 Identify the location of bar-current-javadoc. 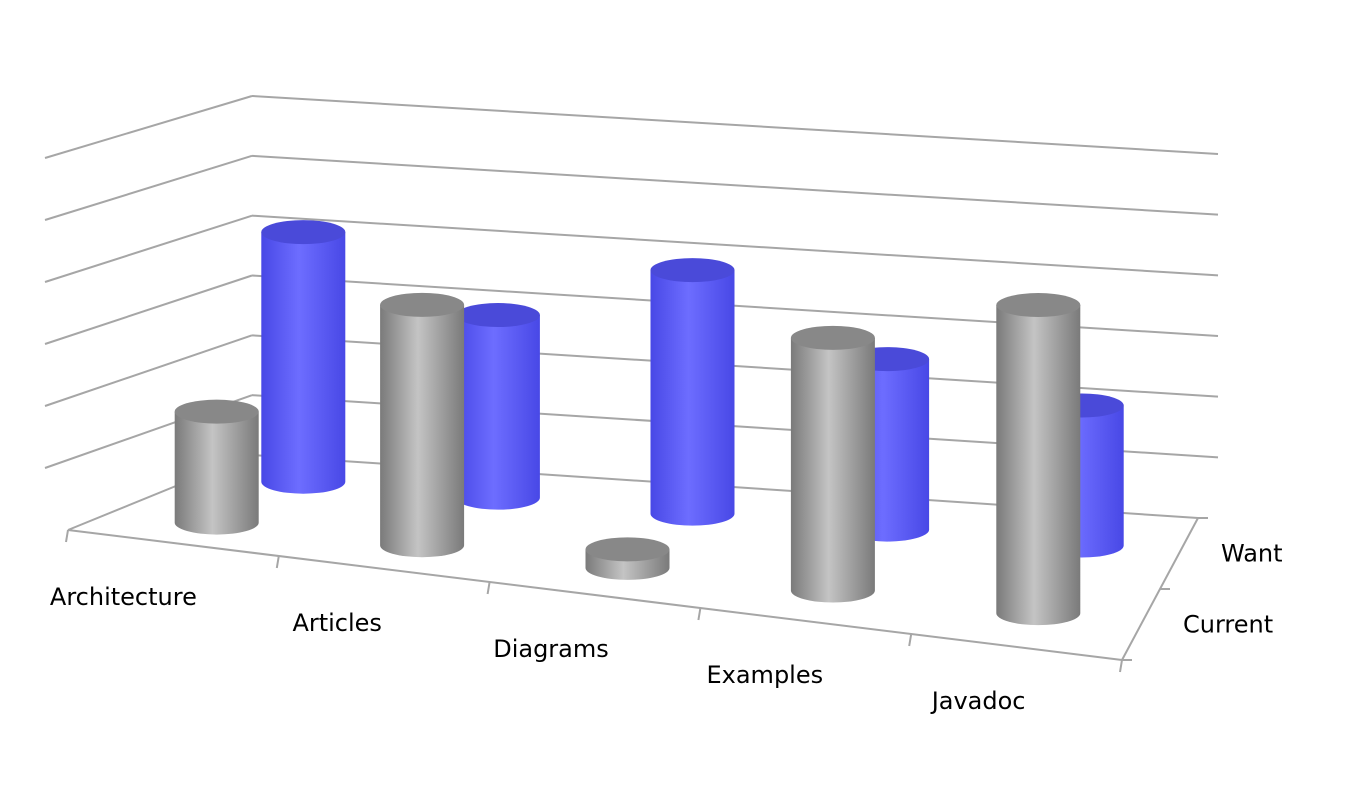
(1038, 459).